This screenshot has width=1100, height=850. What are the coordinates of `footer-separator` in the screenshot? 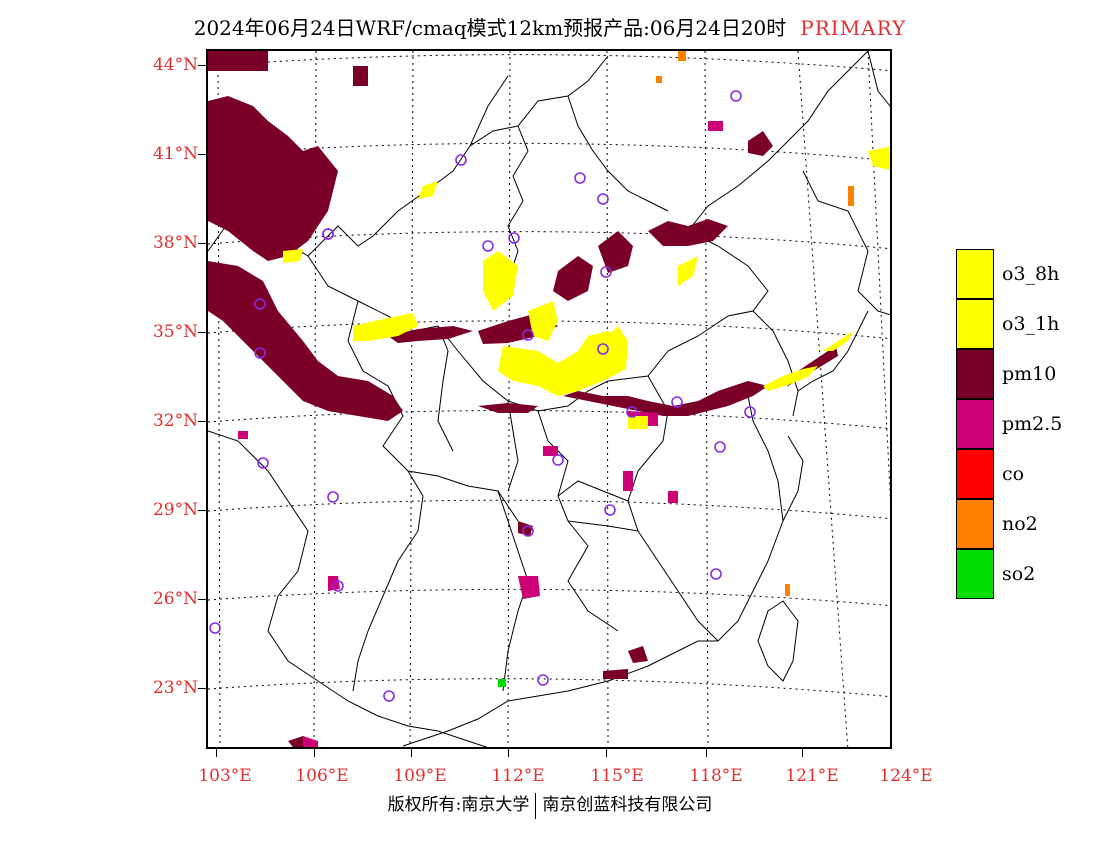 It's located at (536, 805).